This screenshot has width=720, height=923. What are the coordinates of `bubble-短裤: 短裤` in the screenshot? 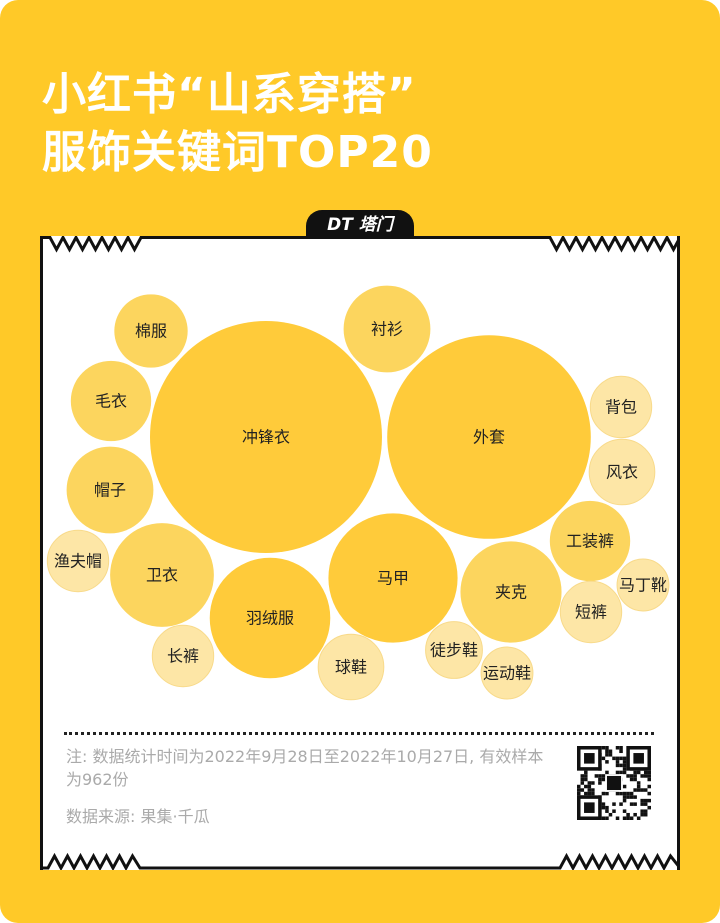 It's located at (591, 612).